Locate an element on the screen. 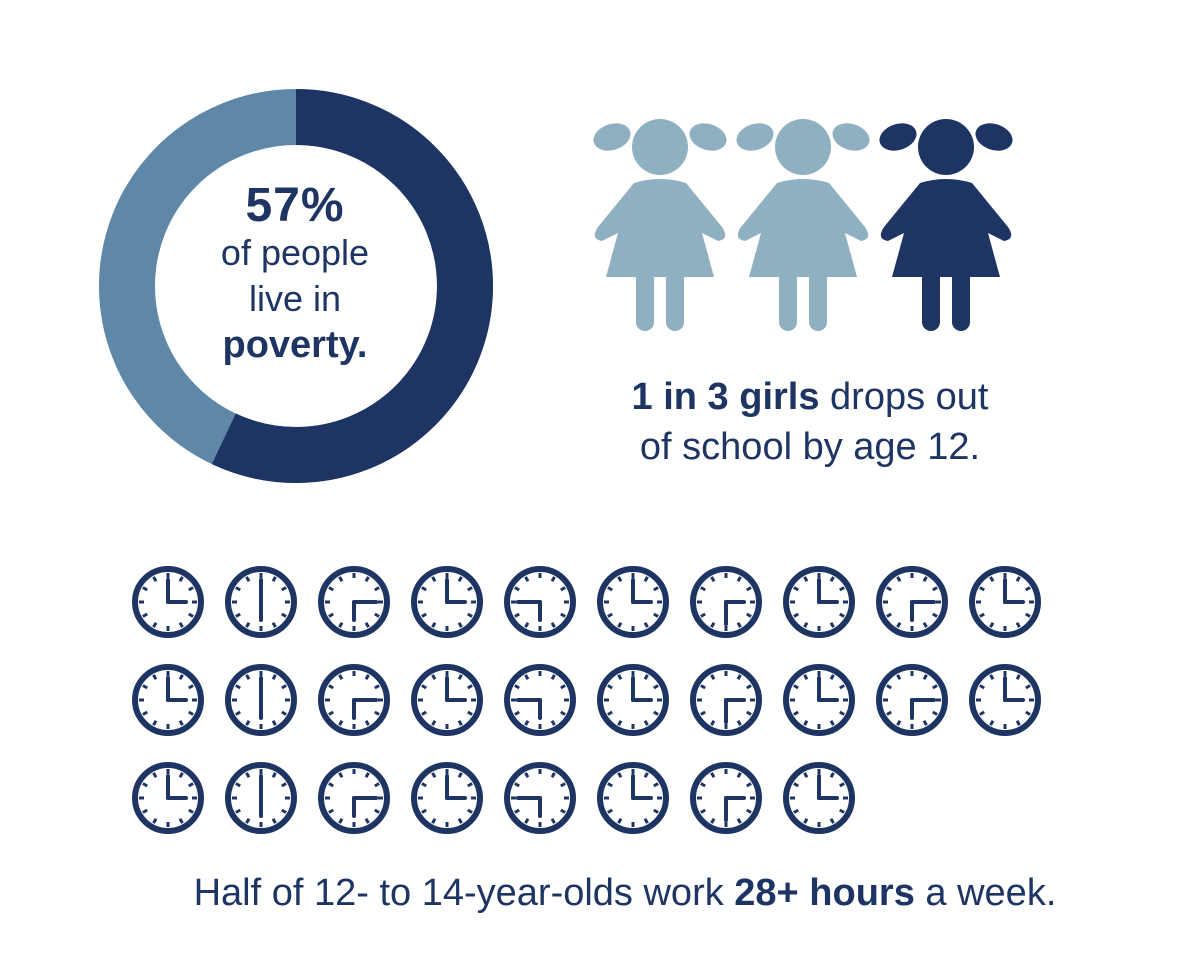 The image size is (1200, 974). poverty-line-3: poverty. is located at coordinates (295, 345).